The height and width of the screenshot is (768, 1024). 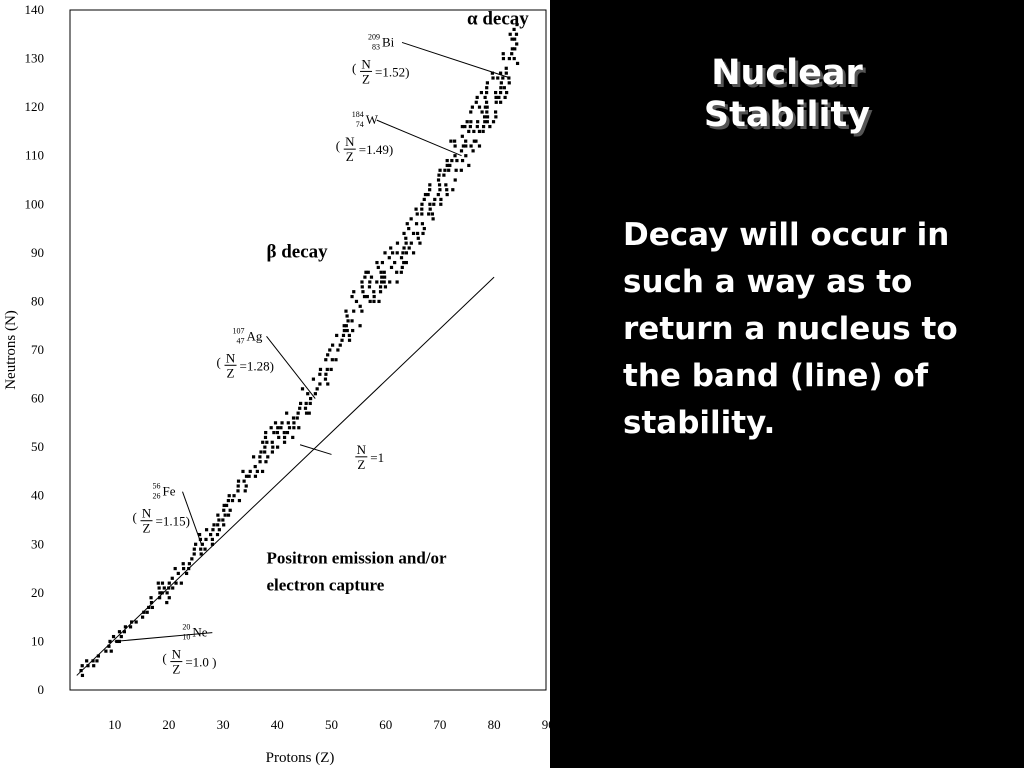 I want to click on element-symbol: Ne, so click(x=199, y=632).